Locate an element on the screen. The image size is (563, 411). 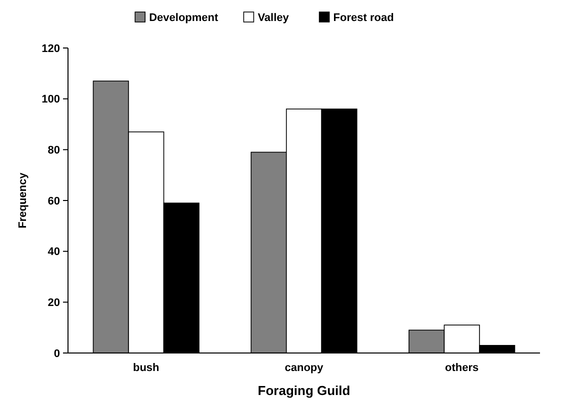
y-tick-label: 20 is located at coordinates (54, 303).